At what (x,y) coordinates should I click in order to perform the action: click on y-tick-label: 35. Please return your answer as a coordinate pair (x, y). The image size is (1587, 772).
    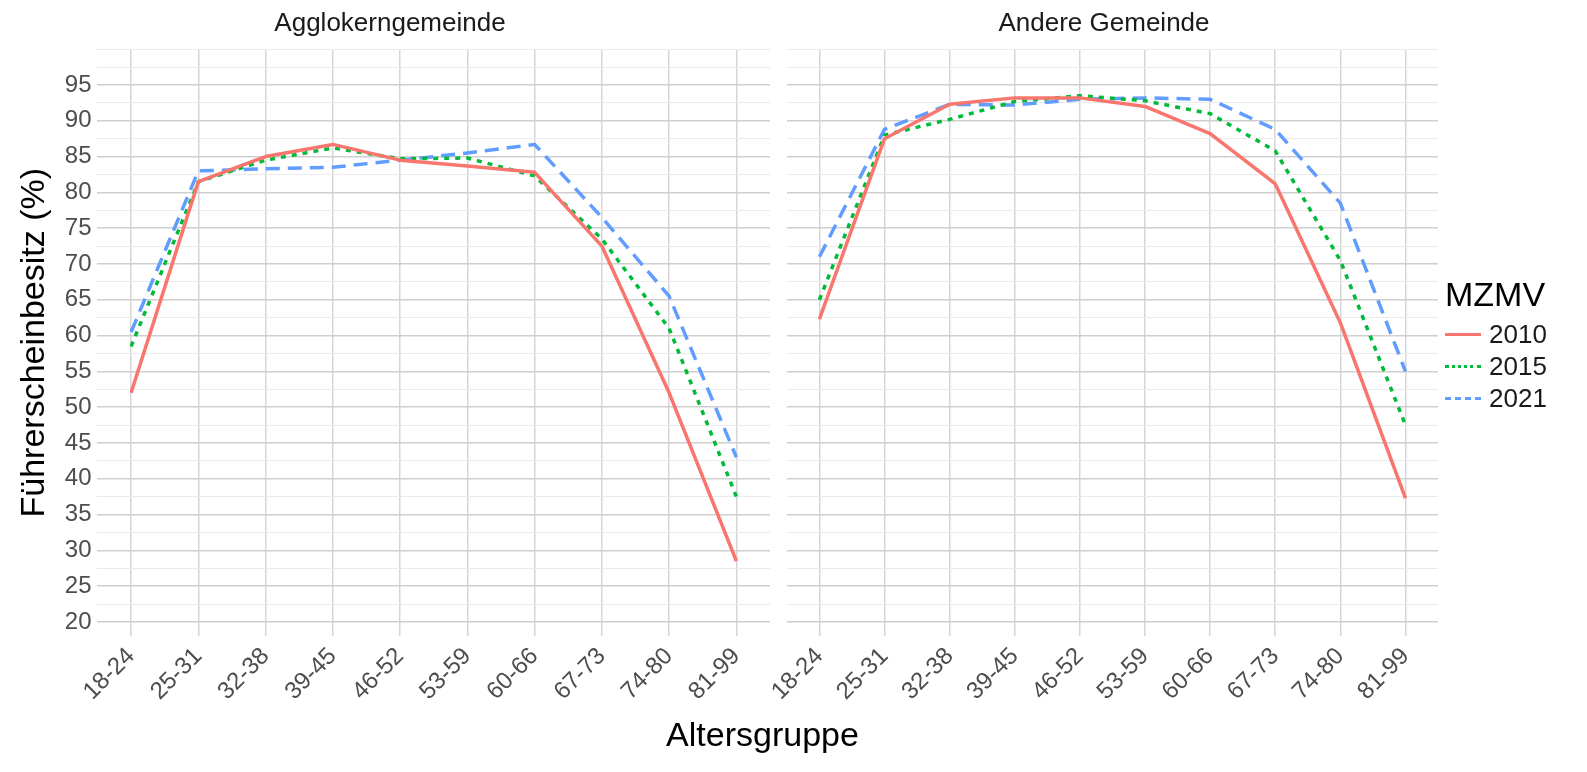
    Looking at the image, I should click on (78, 513).